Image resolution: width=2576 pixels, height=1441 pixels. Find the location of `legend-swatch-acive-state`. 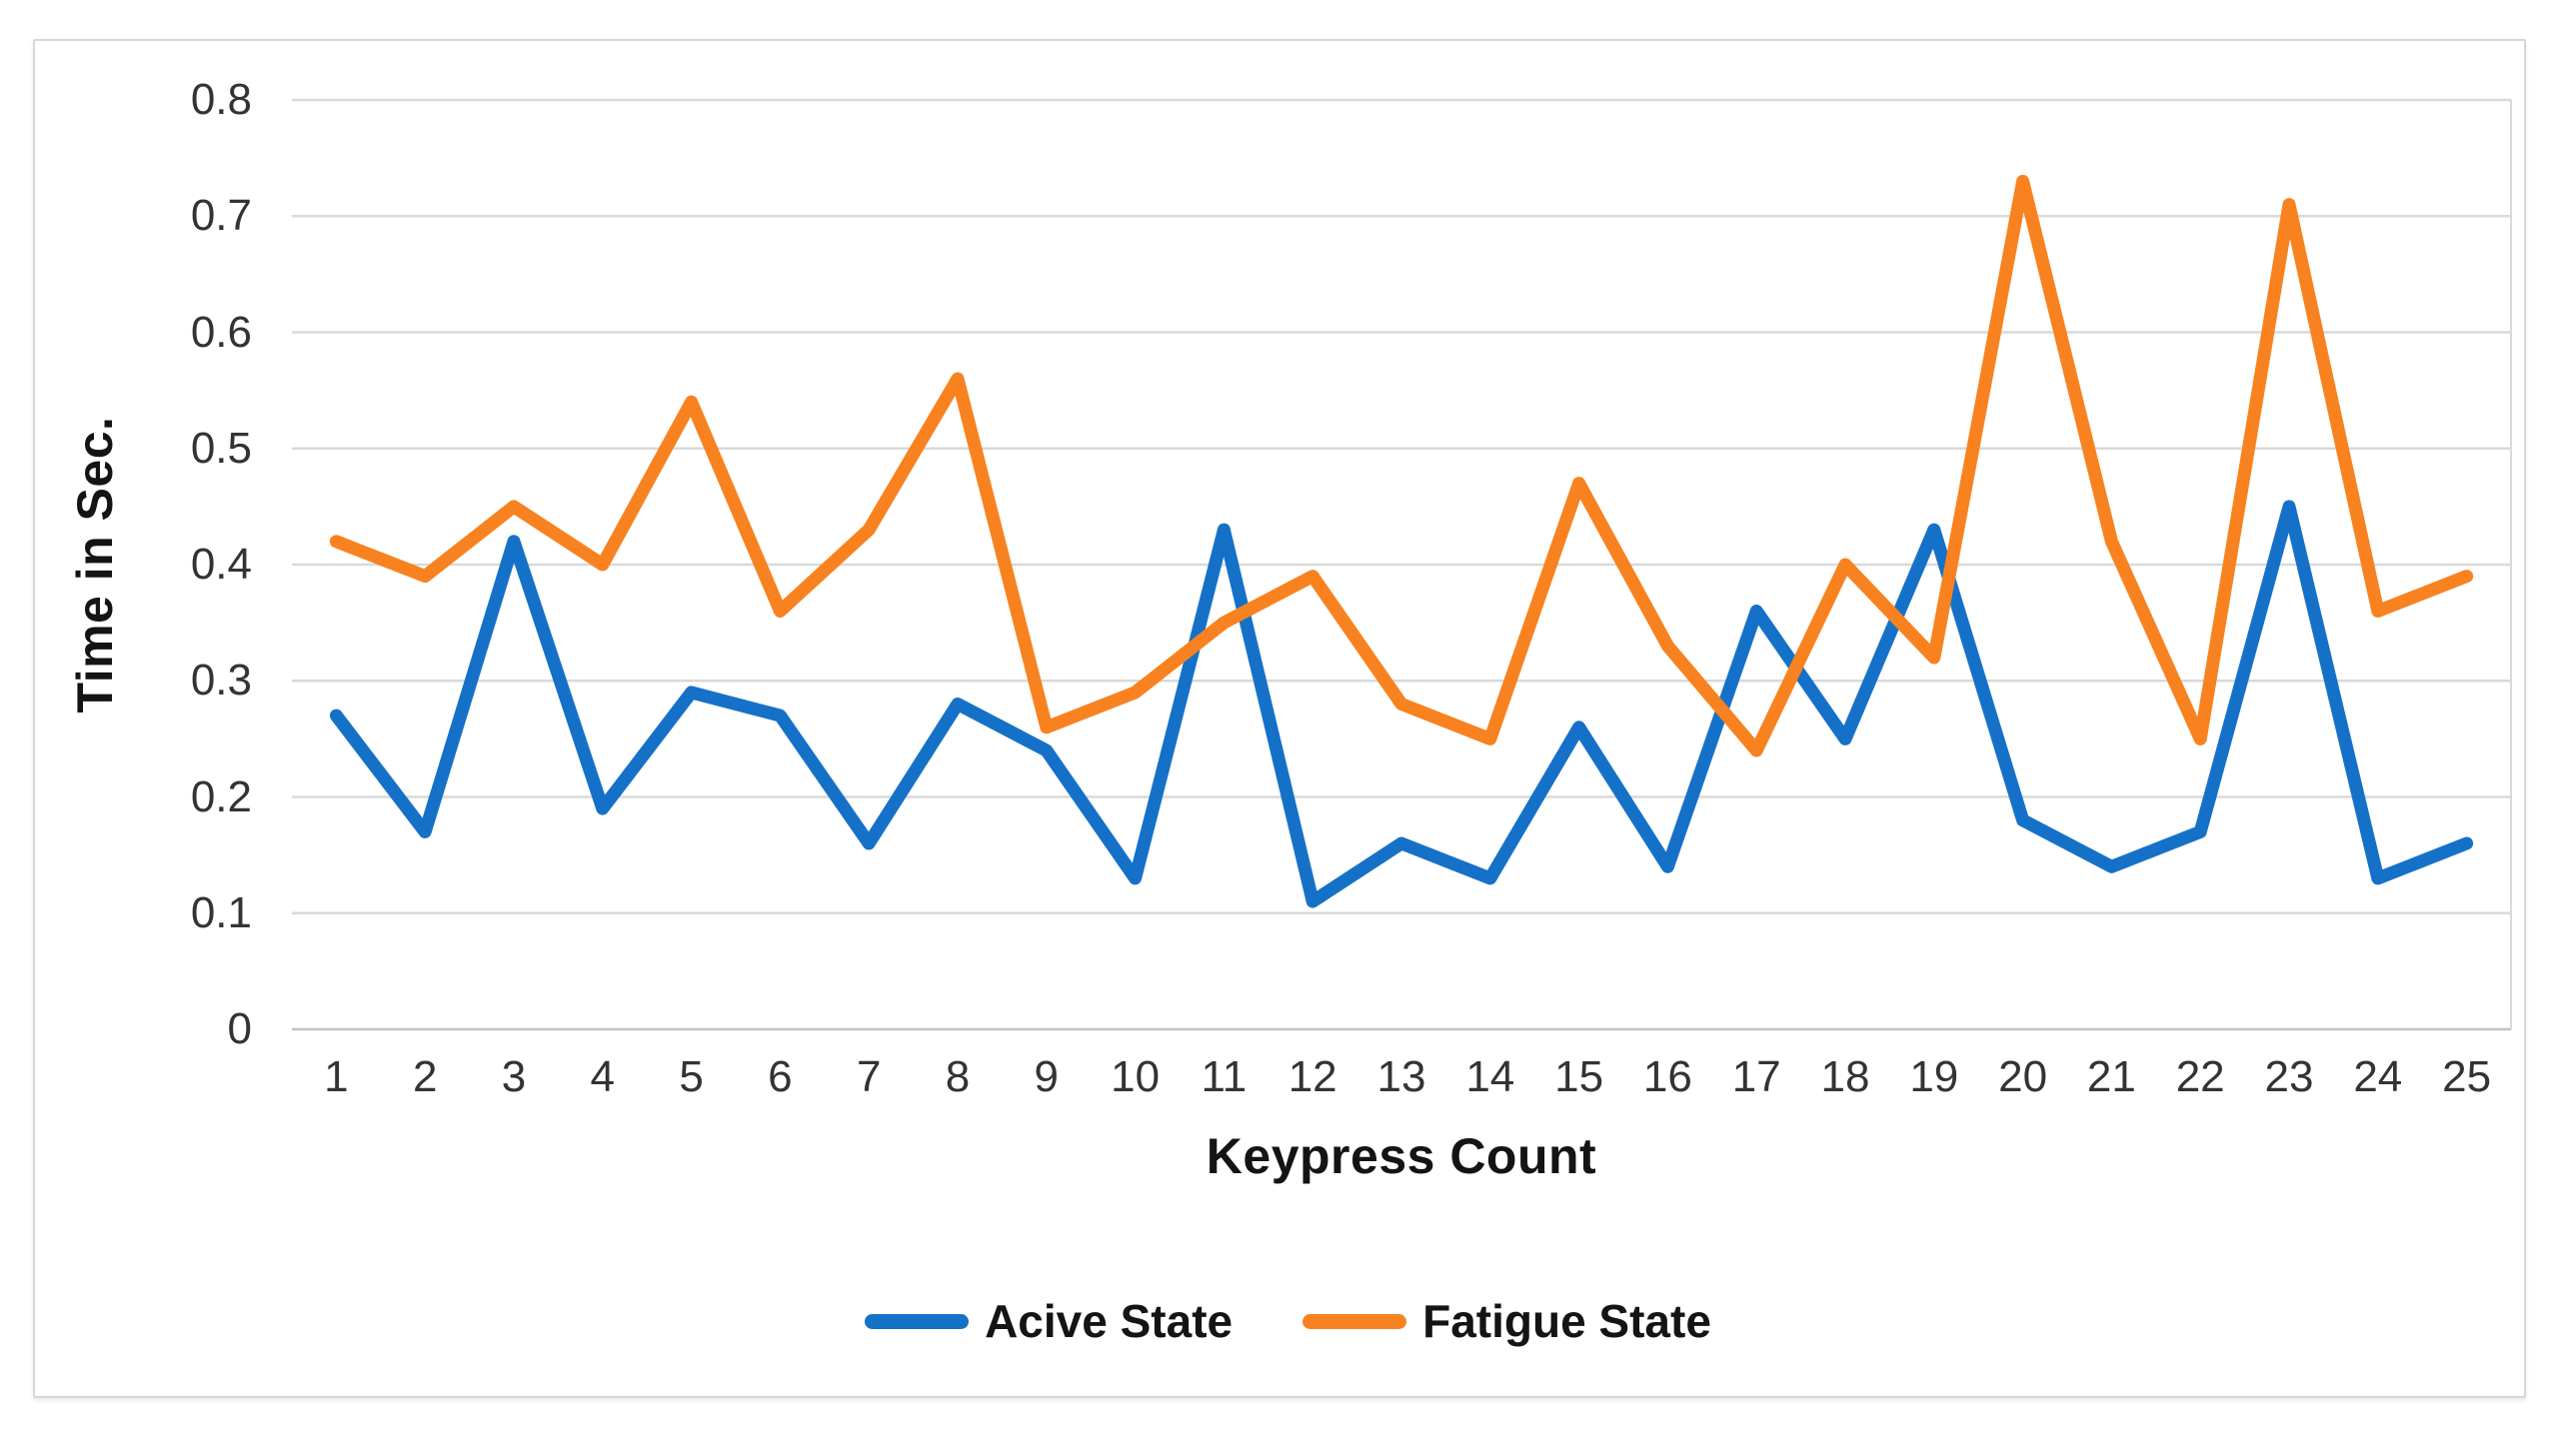

legend-swatch-acive-state is located at coordinates (918, 1321).